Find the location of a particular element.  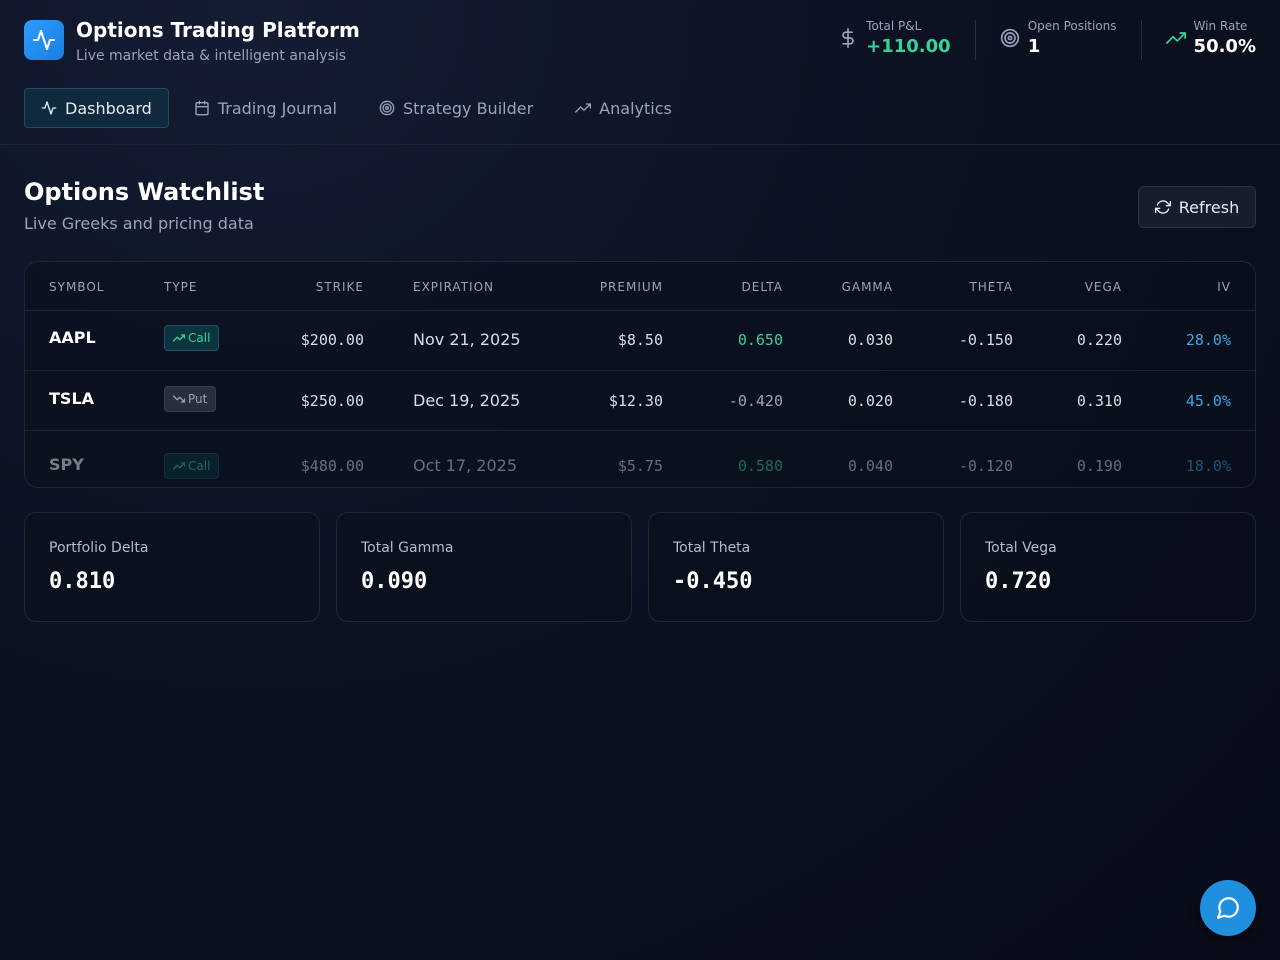

column-header-delta: DELTA is located at coordinates (762, 287).